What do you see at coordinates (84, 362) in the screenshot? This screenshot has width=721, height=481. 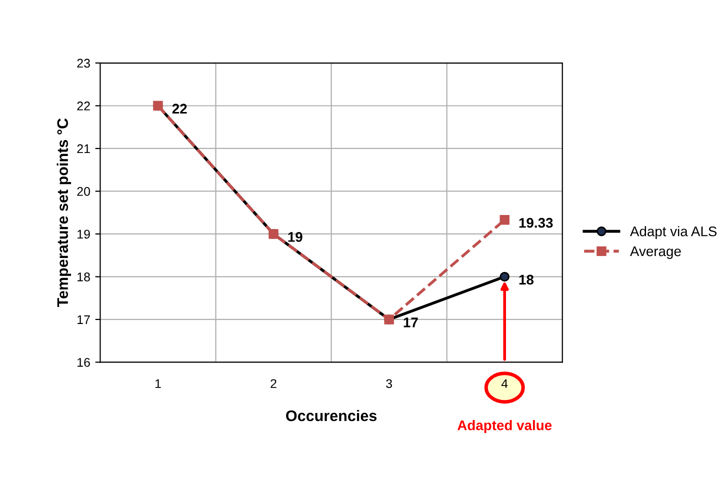 I see `y-tick-label: 16` at bounding box center [84, 362].